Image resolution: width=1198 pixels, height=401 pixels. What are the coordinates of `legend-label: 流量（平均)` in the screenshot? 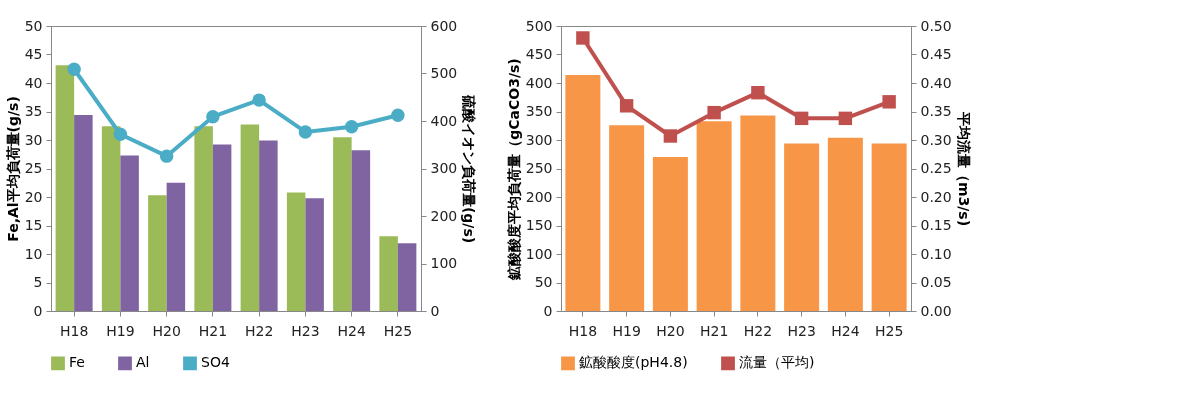 It's located at (777, 362).